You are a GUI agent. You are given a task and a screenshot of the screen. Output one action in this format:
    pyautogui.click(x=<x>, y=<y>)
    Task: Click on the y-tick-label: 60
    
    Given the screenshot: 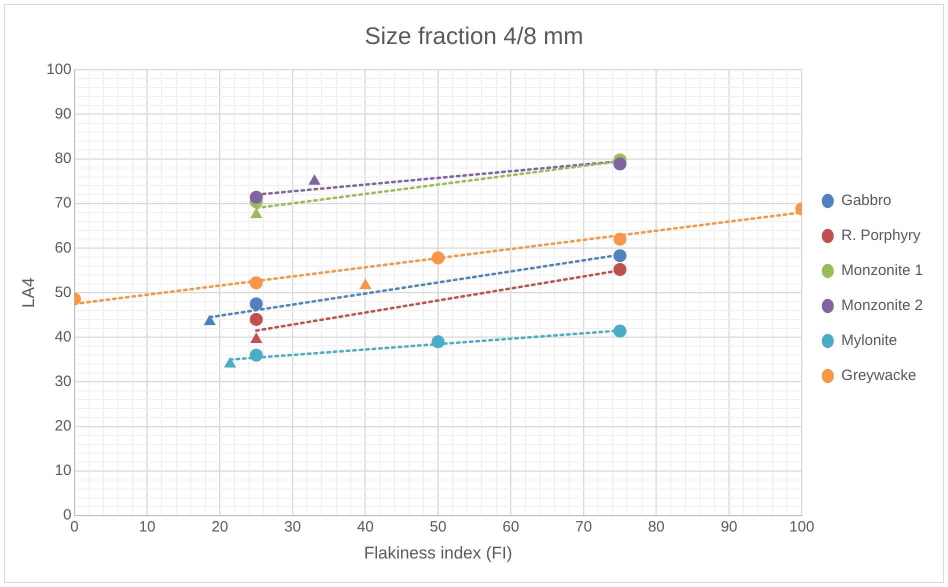 What is the action you would take?
    pyautogui.click(x=63, y=247)
    